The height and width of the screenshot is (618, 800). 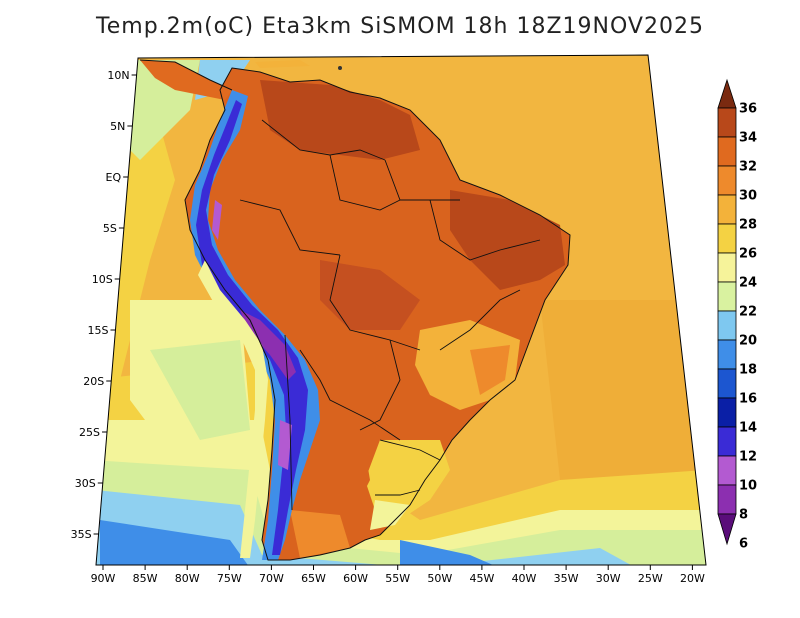 What do you see at coordinates (748, 196) in the screenshot?
I see `colorbar-label: 30` at bounding box center [748, 196].